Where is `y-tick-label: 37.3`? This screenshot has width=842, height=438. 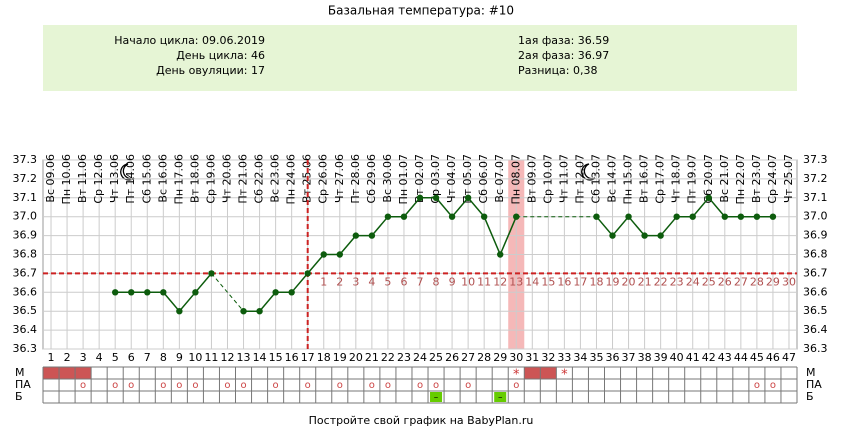
y-tick-label: 37.3 is located at coordinates (25, 159).